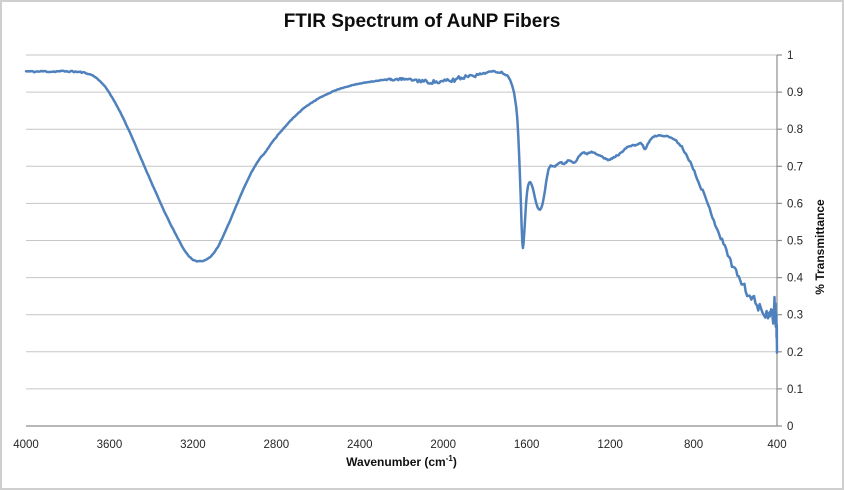 This screenshot has width=844, height=490. Describe the element at coordinates (795, 130) in the screenshot. I see `y-tick-label: 0.8` at that location.